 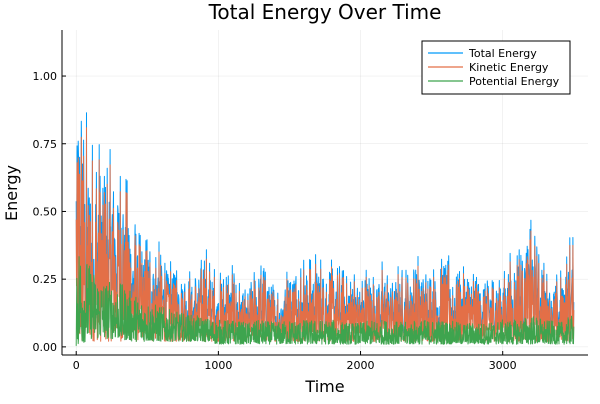 I want to click on chart-title: Total Energy Over Time, so click(x=325, y=12).